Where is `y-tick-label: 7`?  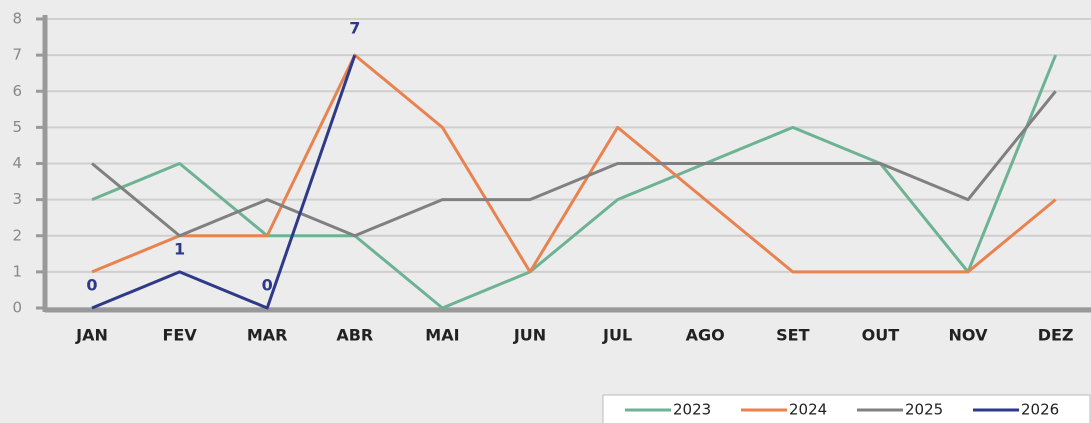 y-tick-label: 7 is located at coordinates (17, 55).